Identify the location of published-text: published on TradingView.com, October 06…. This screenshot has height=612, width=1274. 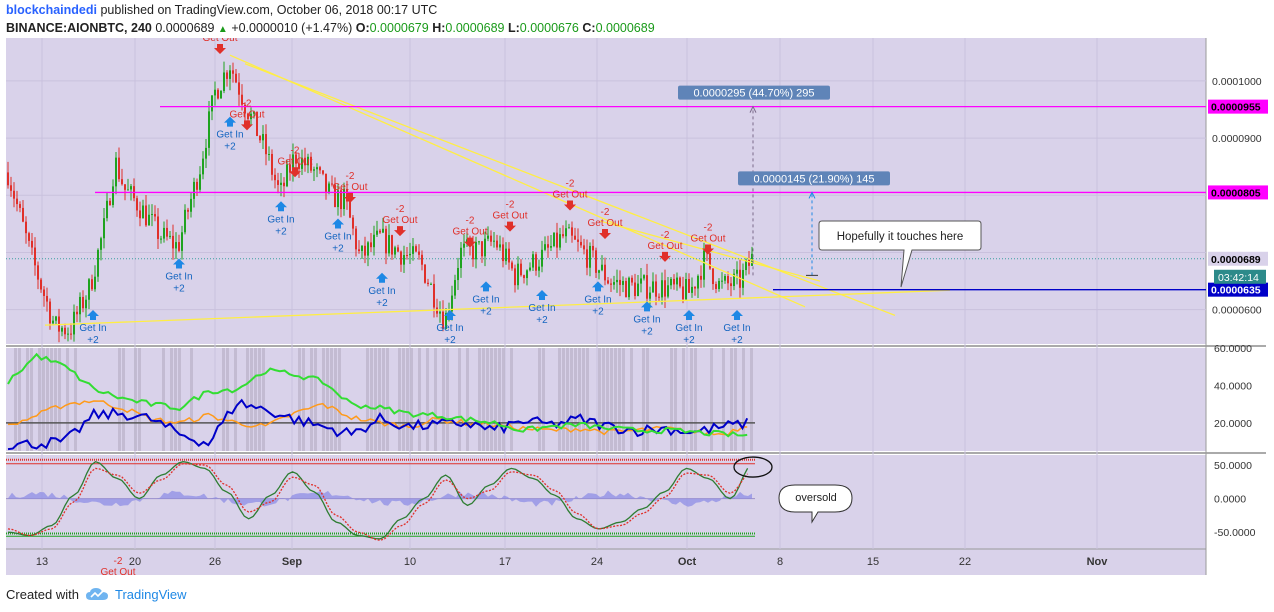
(269, 10).